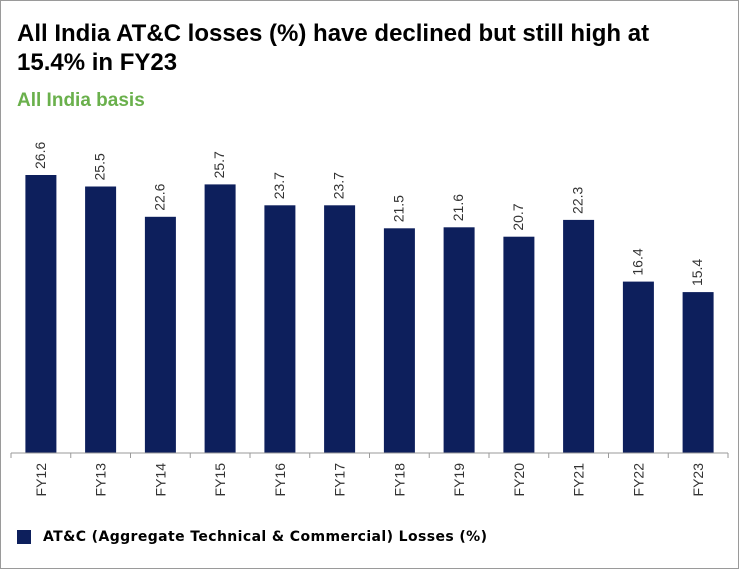 Image resolution: width=739 pixels, height=569 pixels. Describe the element at coordinates (637, 261) in the screenshot. I see `data-label-fy22: 16.4` at that location.